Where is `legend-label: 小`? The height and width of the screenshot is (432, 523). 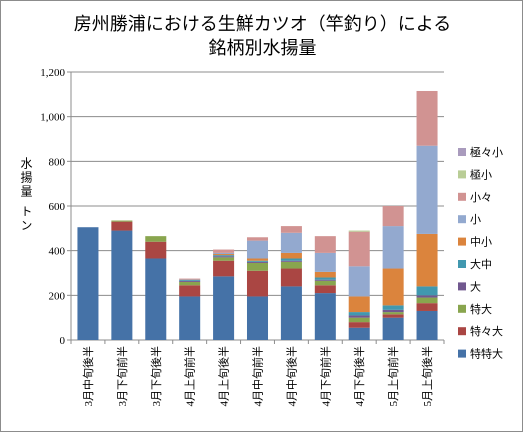
legend-label: 小 is located at coordinates (475, 219).